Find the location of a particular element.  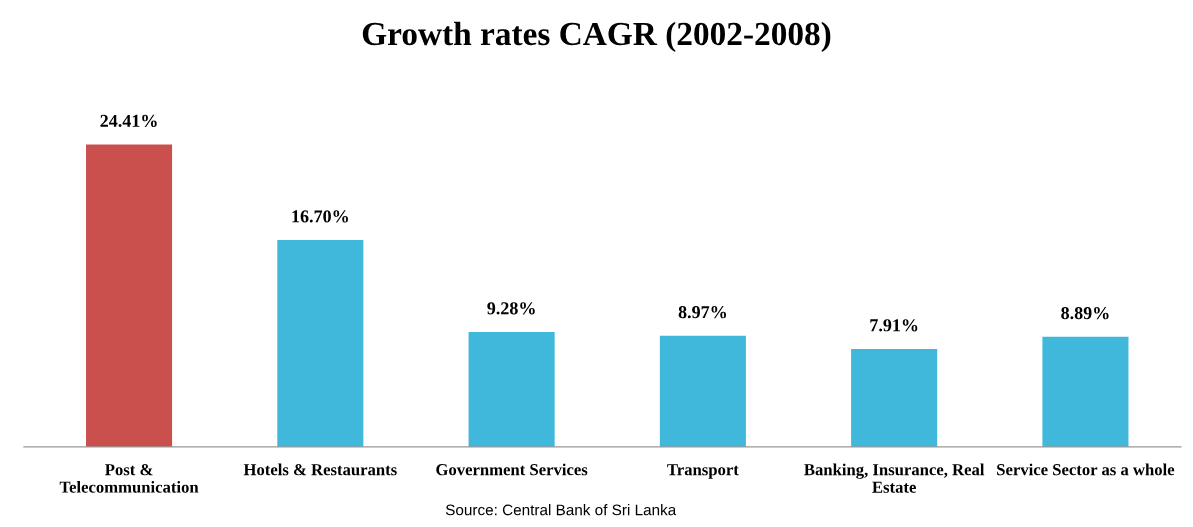

data-label: 8.97% is located at coordinates (702, 312).